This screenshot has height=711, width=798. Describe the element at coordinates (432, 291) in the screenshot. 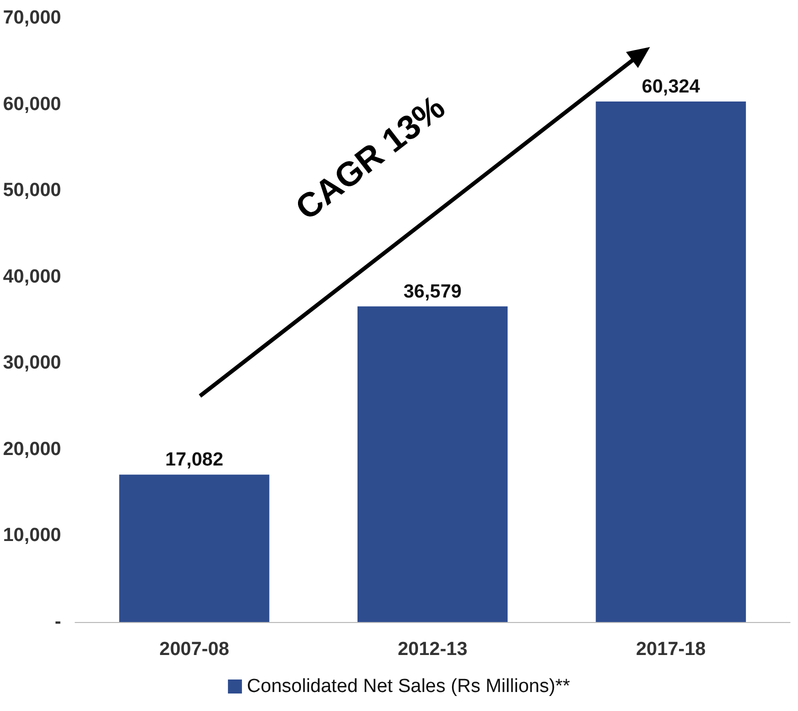

I see `data-label: 36,579` at that location.